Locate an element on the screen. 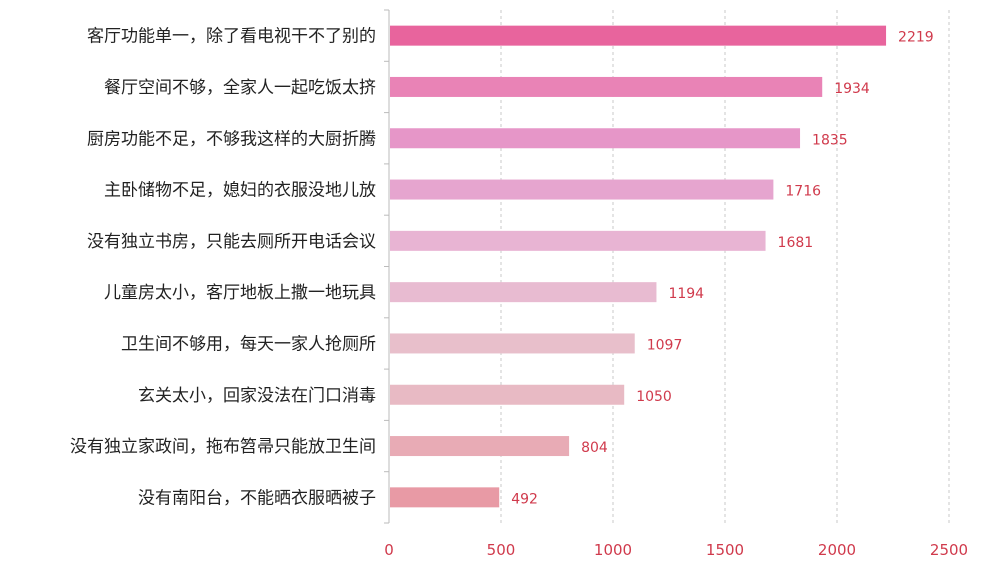  data-label: 1934 is located at coordinates (852, 89).